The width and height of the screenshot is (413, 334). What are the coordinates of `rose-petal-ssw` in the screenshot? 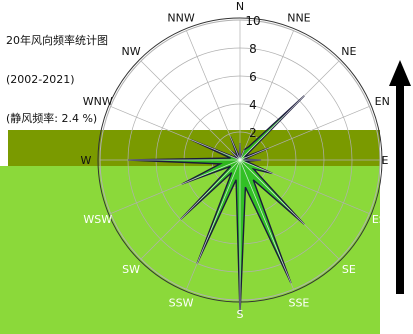 It's located at (218, 211).